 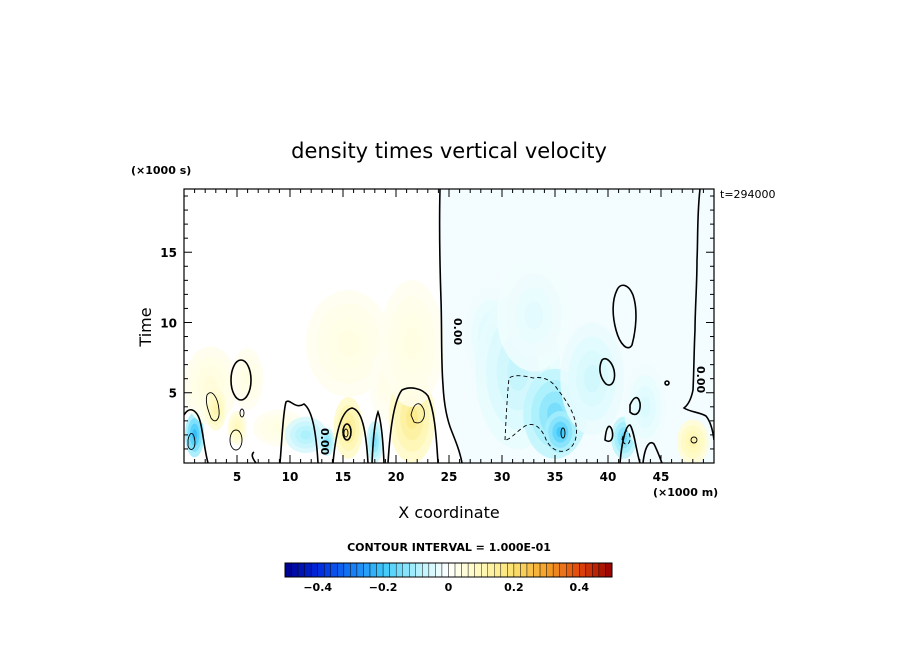 What do you see at coordinates (502, 477) in the screenshot?
I see `x-tick-label: 30` at bounding box center [502, 477].